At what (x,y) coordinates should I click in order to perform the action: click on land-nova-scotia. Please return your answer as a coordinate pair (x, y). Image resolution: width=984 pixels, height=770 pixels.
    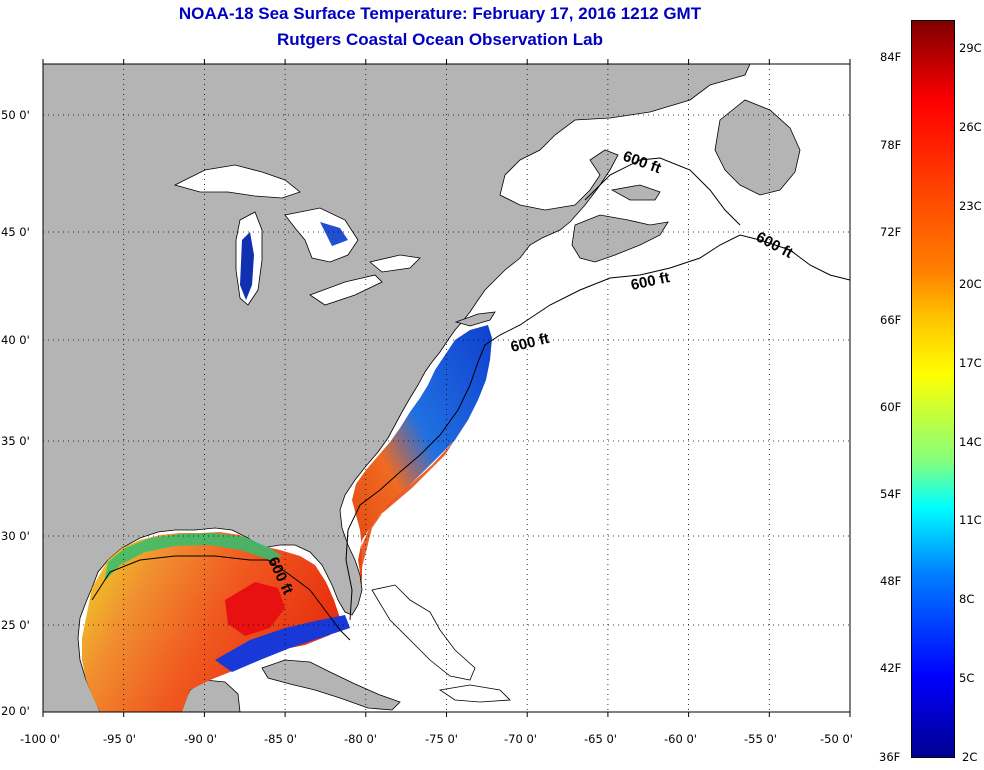
    Looking at the image, I should click on (620, 238).